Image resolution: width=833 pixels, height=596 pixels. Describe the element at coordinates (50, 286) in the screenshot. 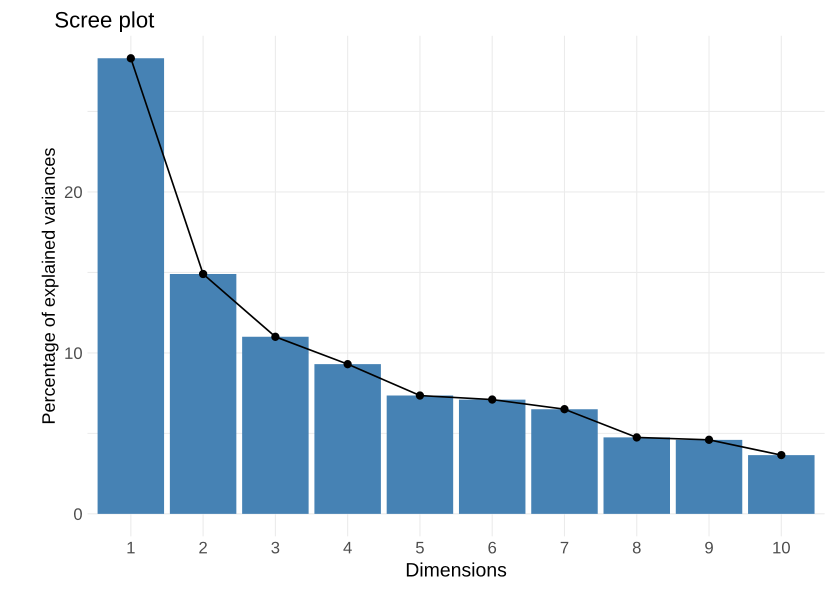

I see `y-axis-title: Percentage of explained variances` at that location.